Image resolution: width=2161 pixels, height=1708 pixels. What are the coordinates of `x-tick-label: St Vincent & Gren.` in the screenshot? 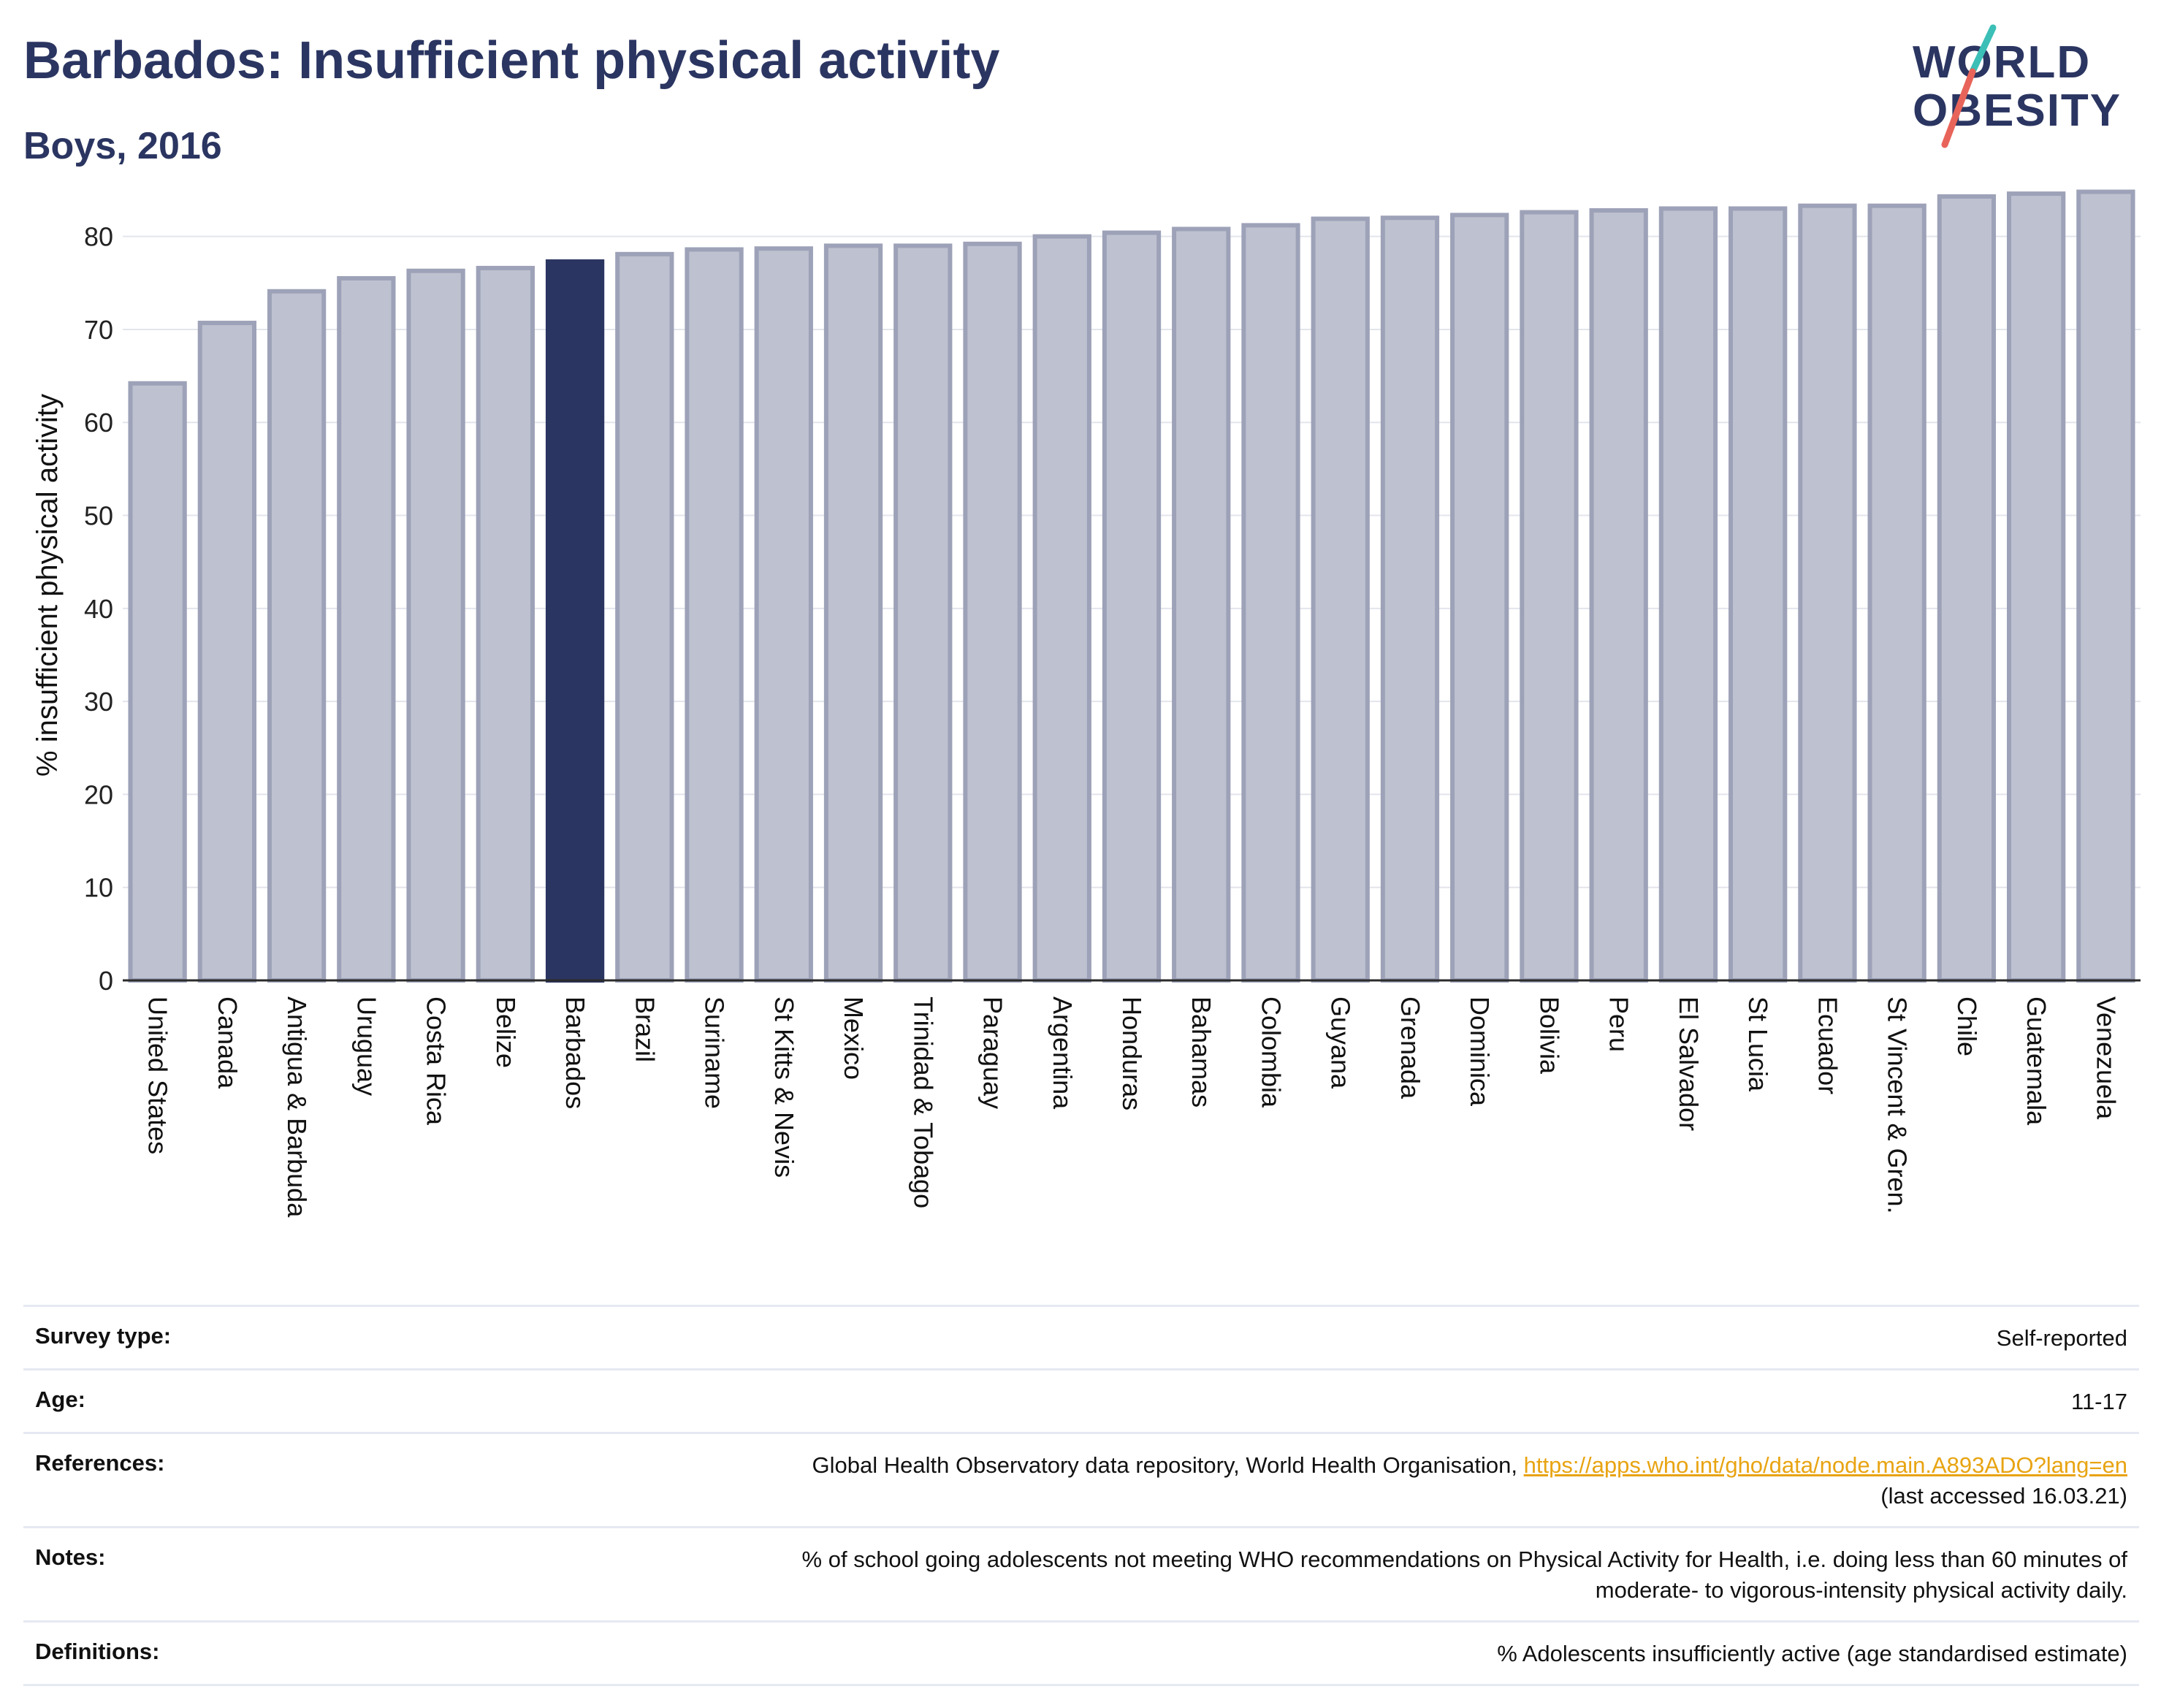 It's located at (1898, 1105).